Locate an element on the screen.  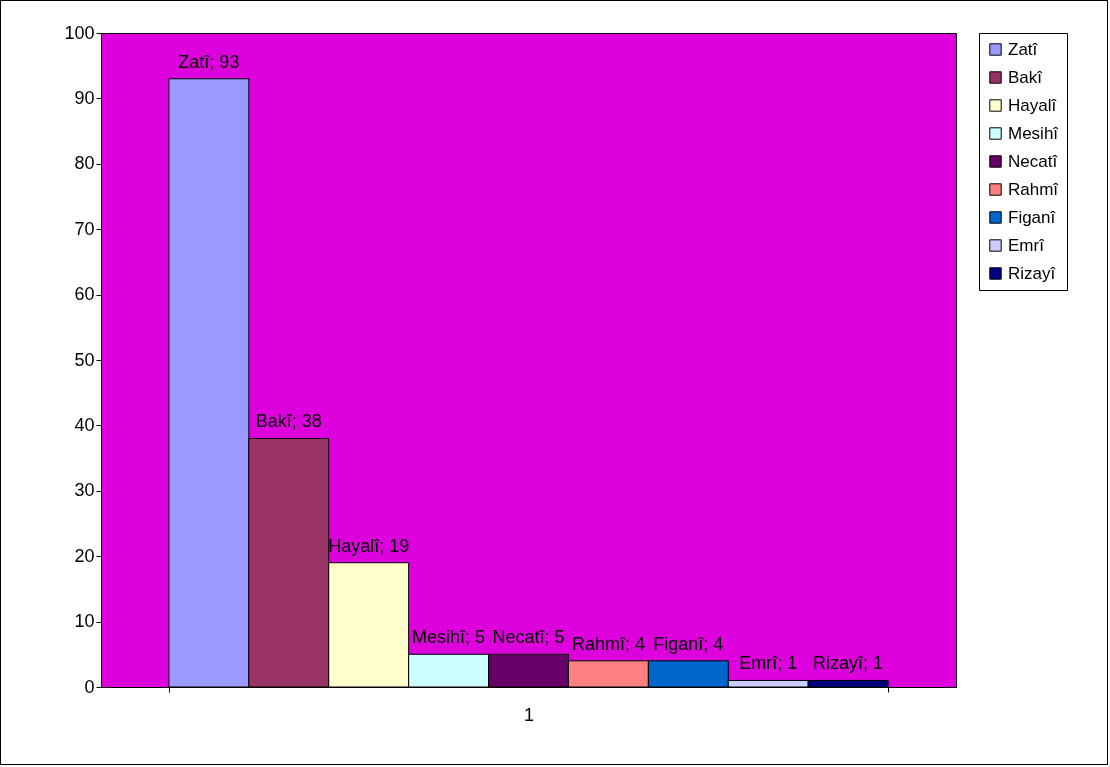
data-label: Rizayî; 1 is located at coordinates (848, 663).